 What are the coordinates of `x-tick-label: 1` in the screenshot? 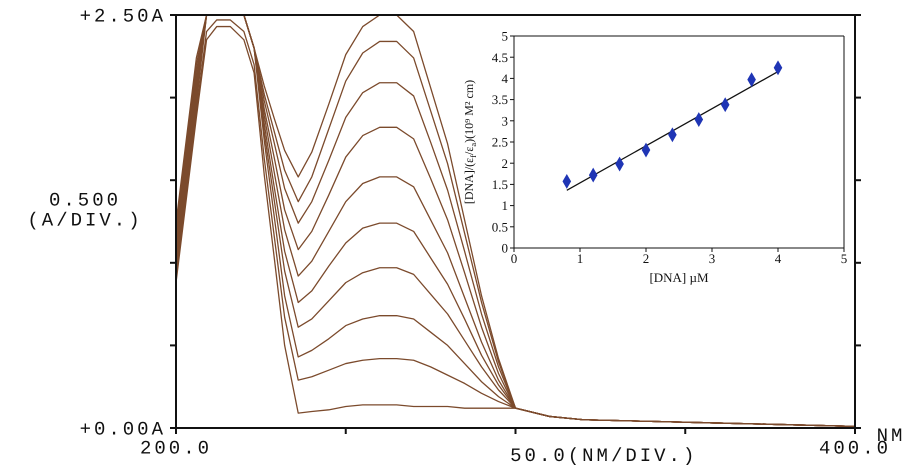 It's located at (580, 258).